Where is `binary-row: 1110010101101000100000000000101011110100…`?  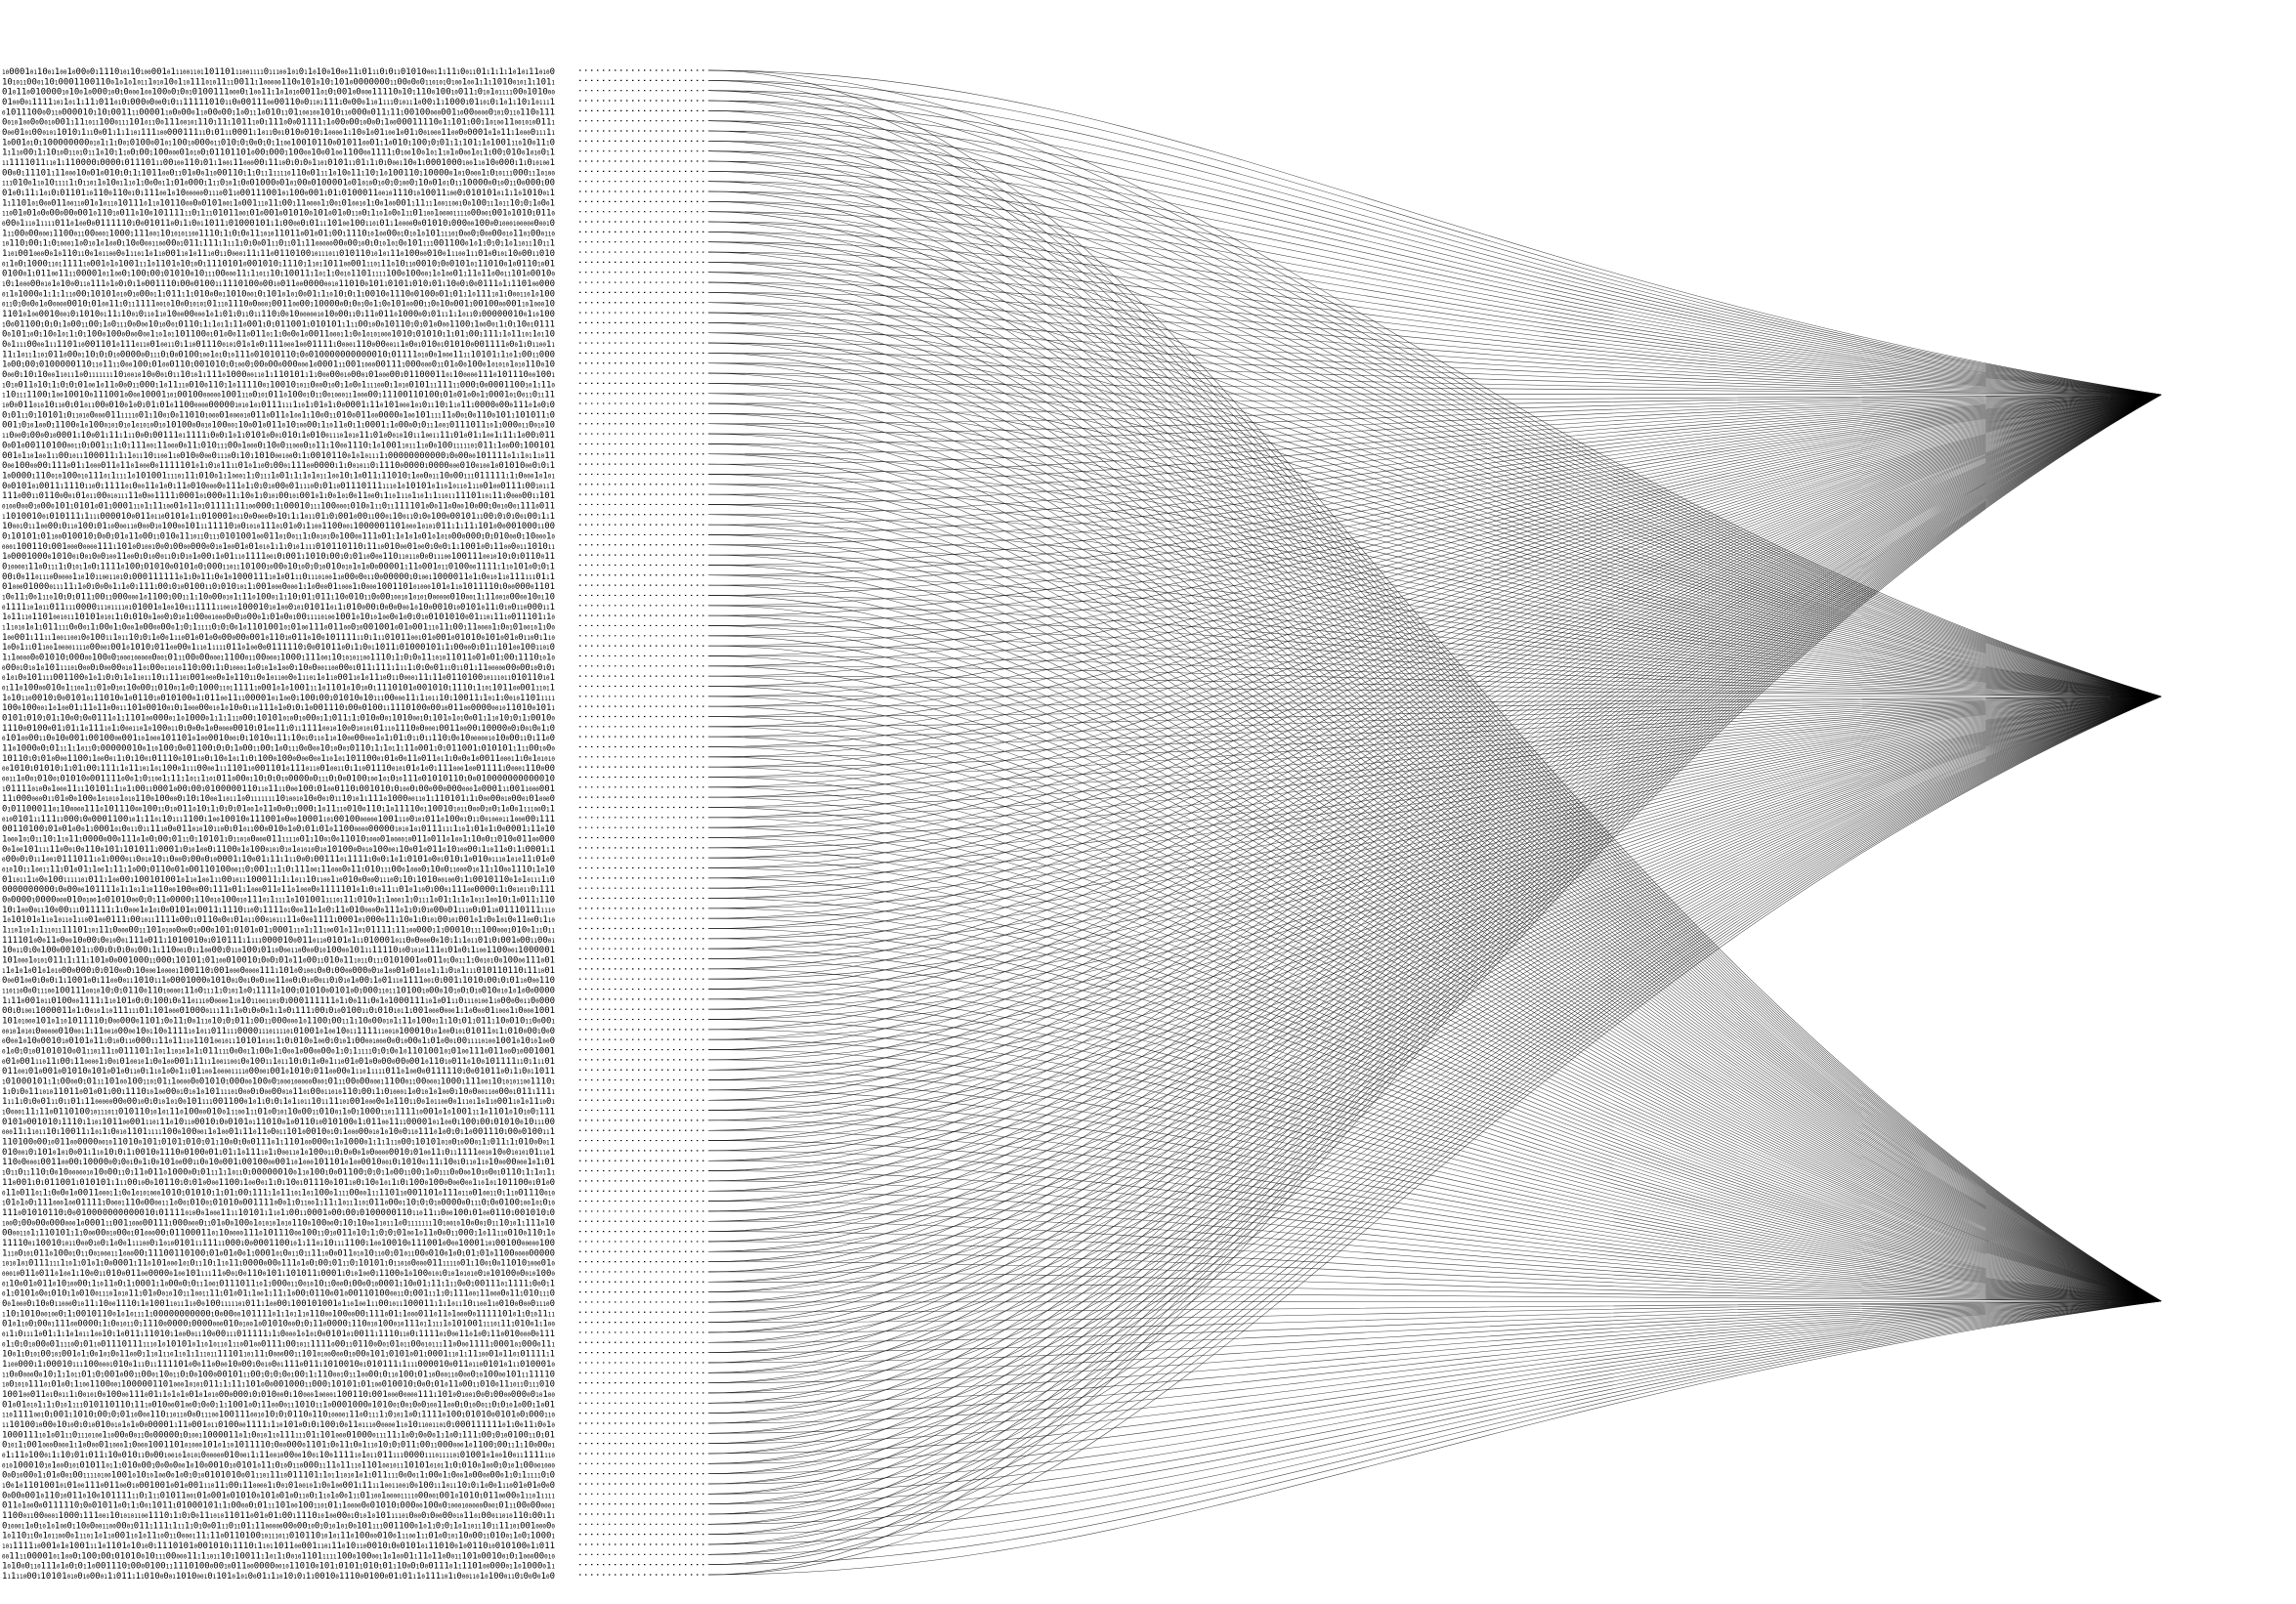
binary-row: 1110010101101000100000000000101011110100… is located at coordinates (278, 1213).